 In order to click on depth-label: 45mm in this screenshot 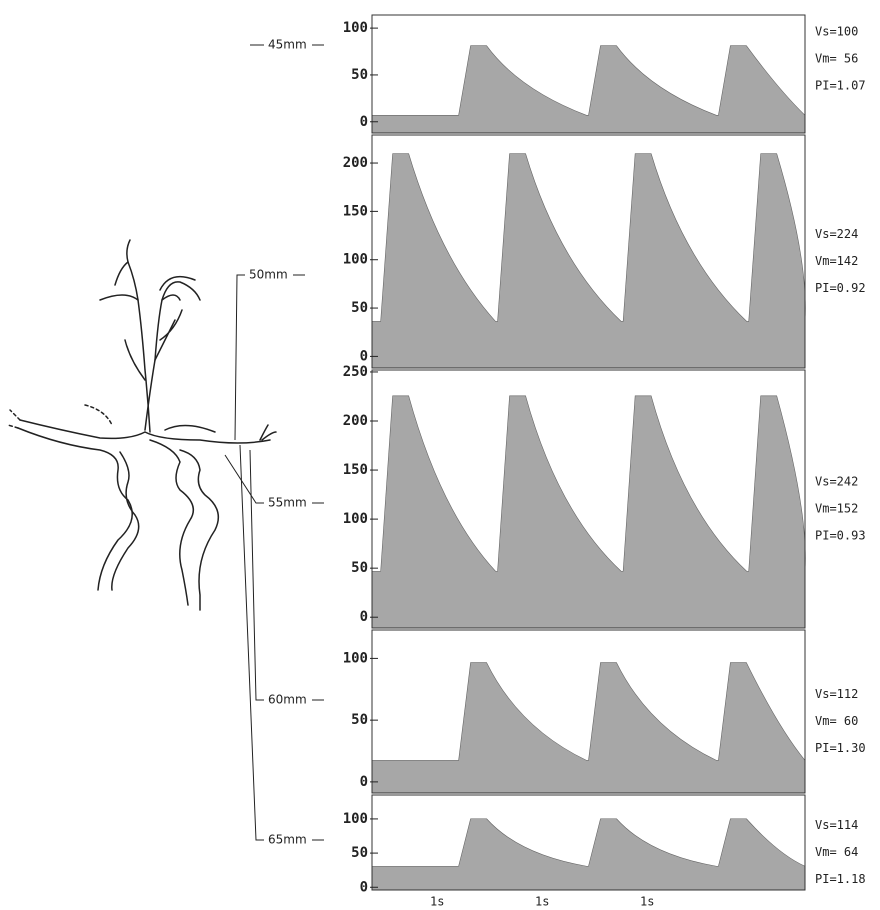, I will do `click(287, 45)`.